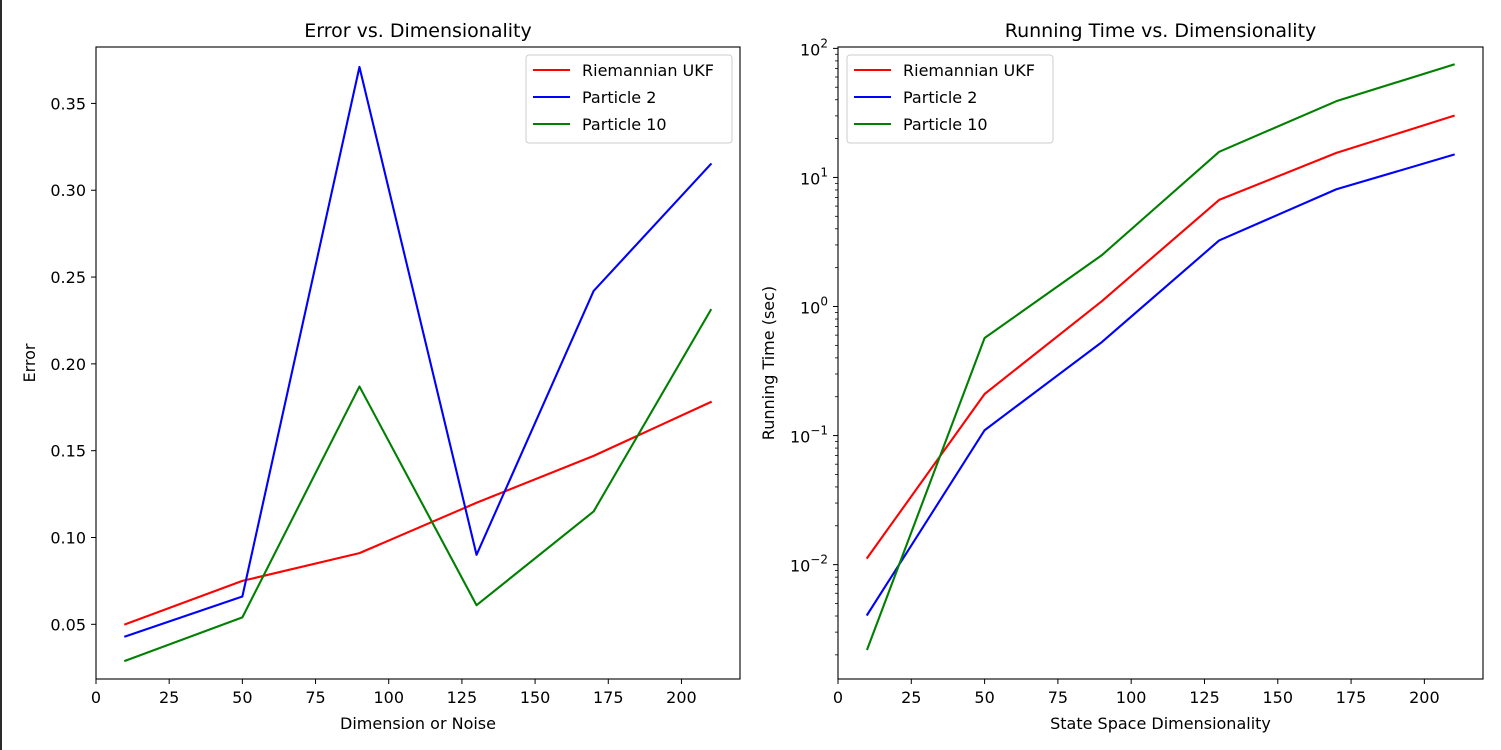 This screenshot has width=1501, height=750. Describe the element at coordinates (68, 624) in the screenshot. I see `y-tick-label: 0.05` at that location.